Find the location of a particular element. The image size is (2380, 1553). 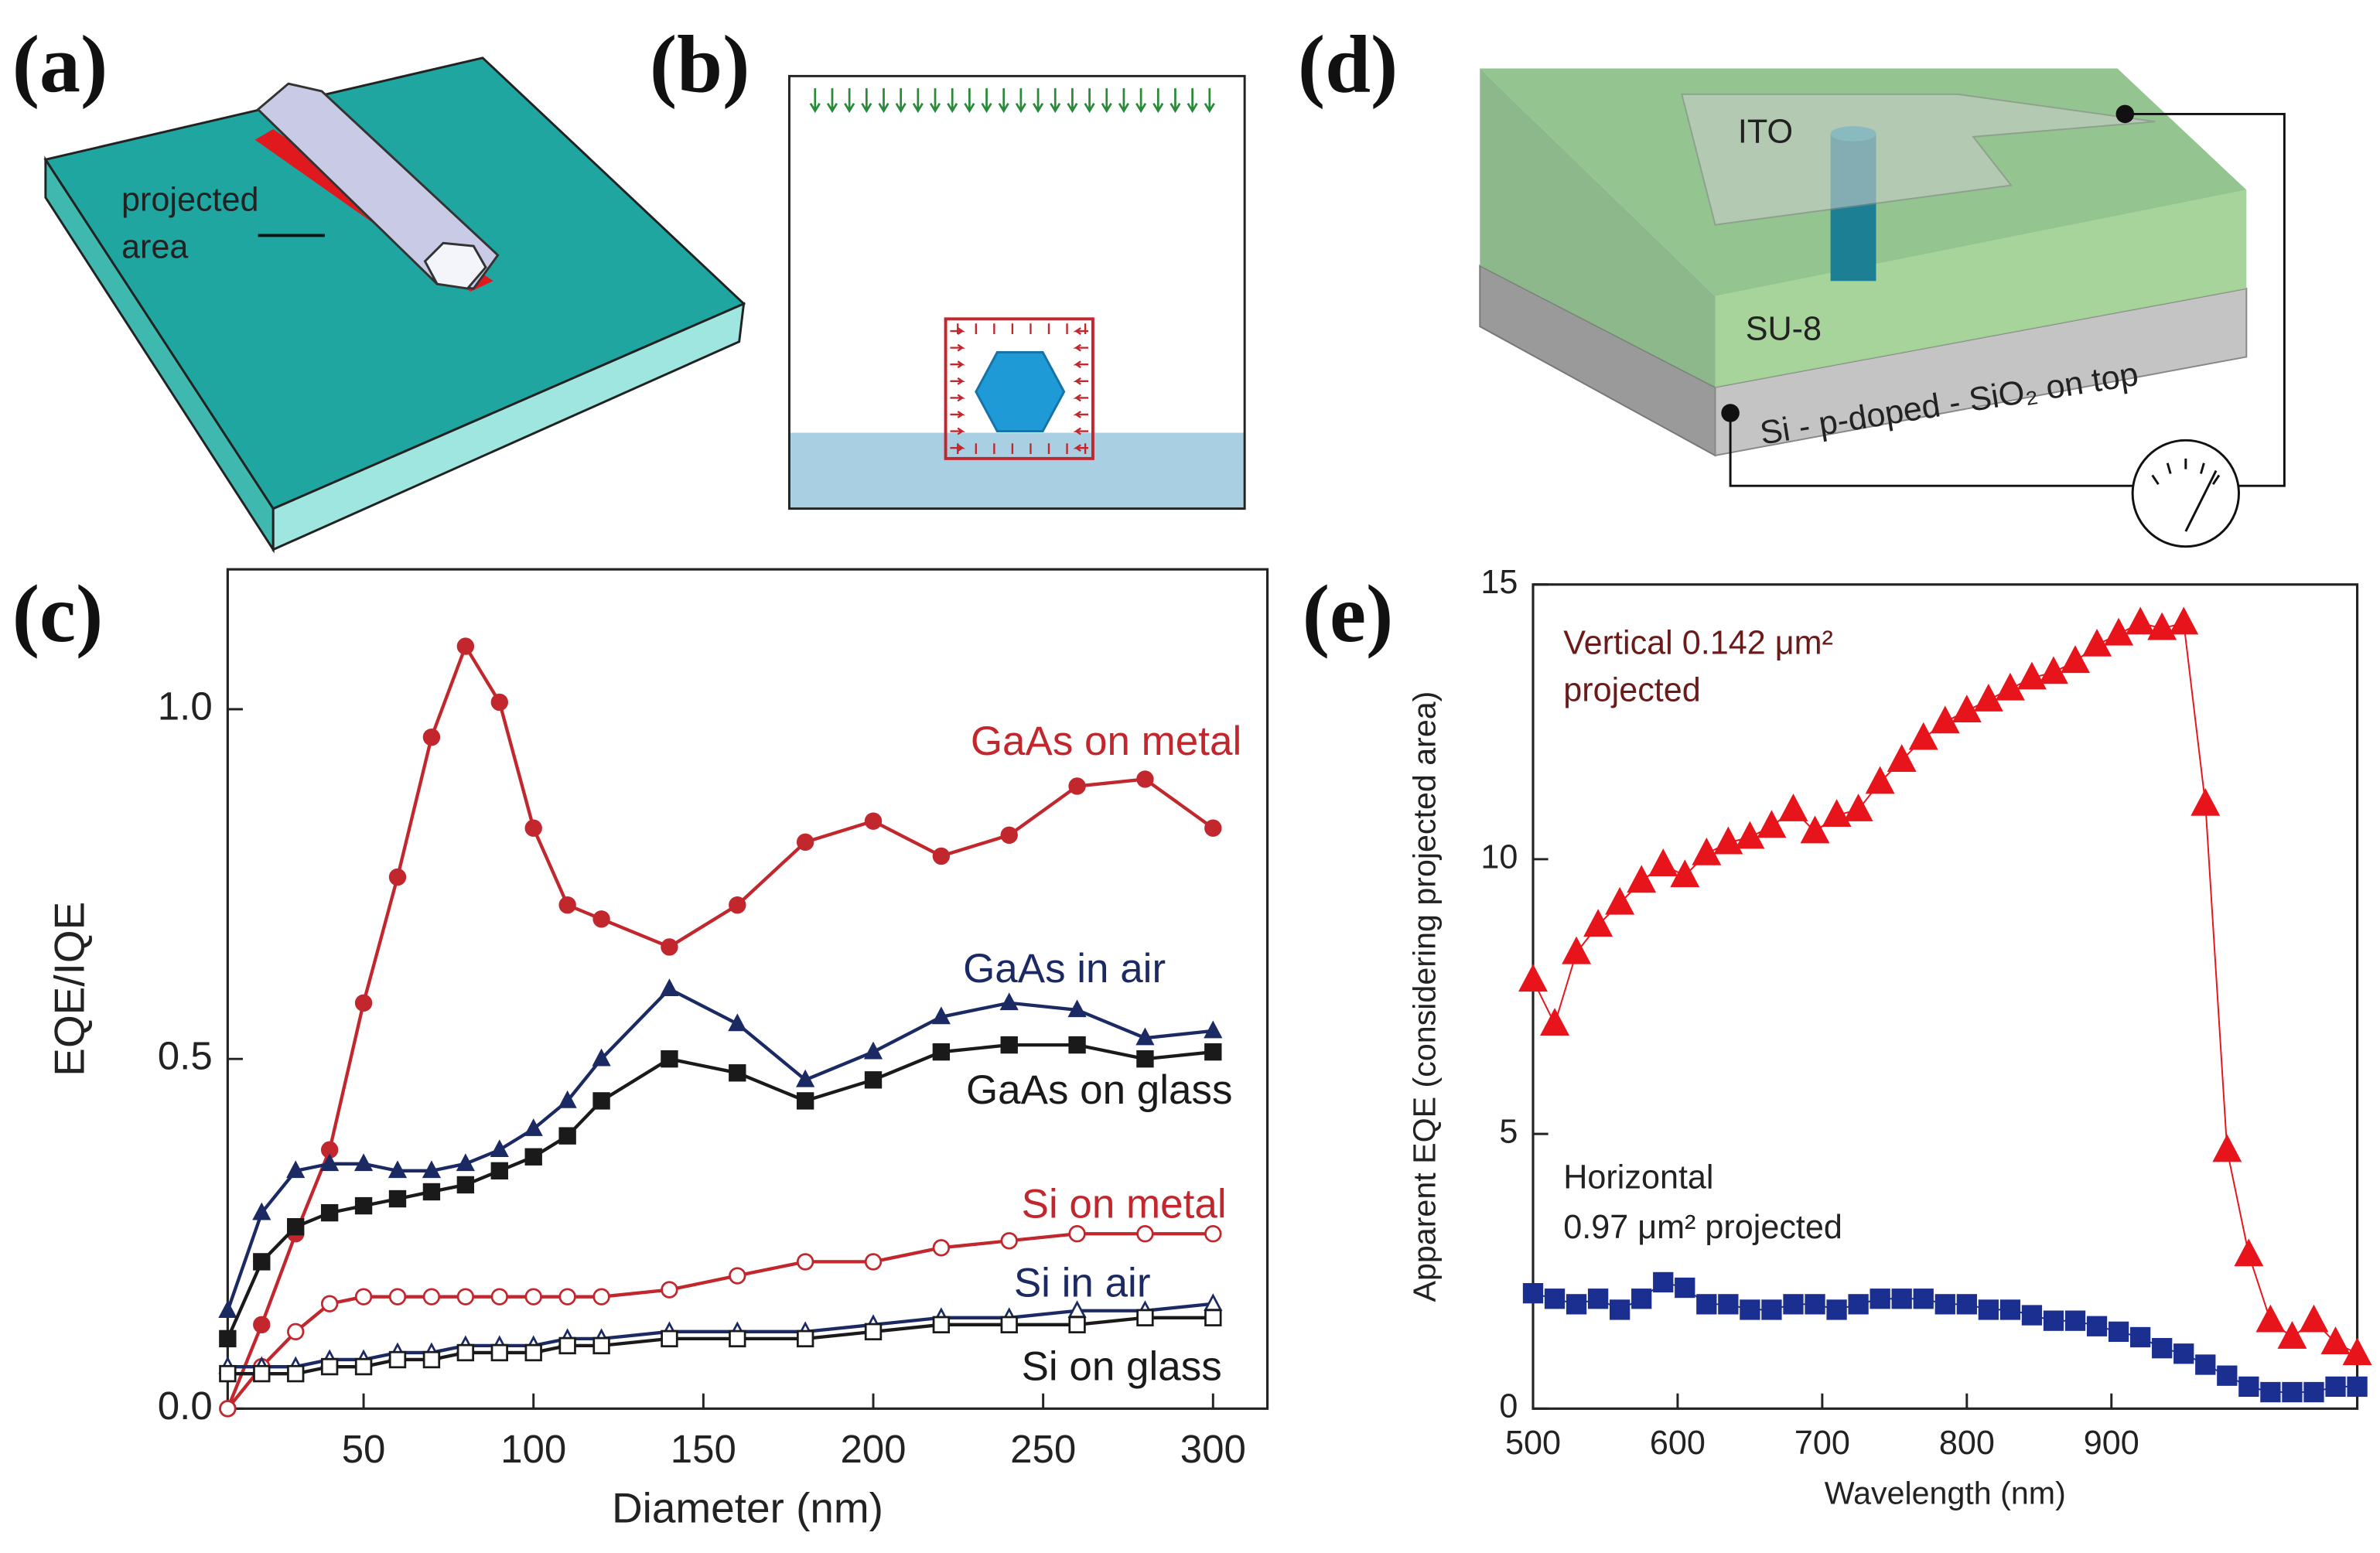

y-tick-label: 0.5 is located at coordinates (186, 1056).